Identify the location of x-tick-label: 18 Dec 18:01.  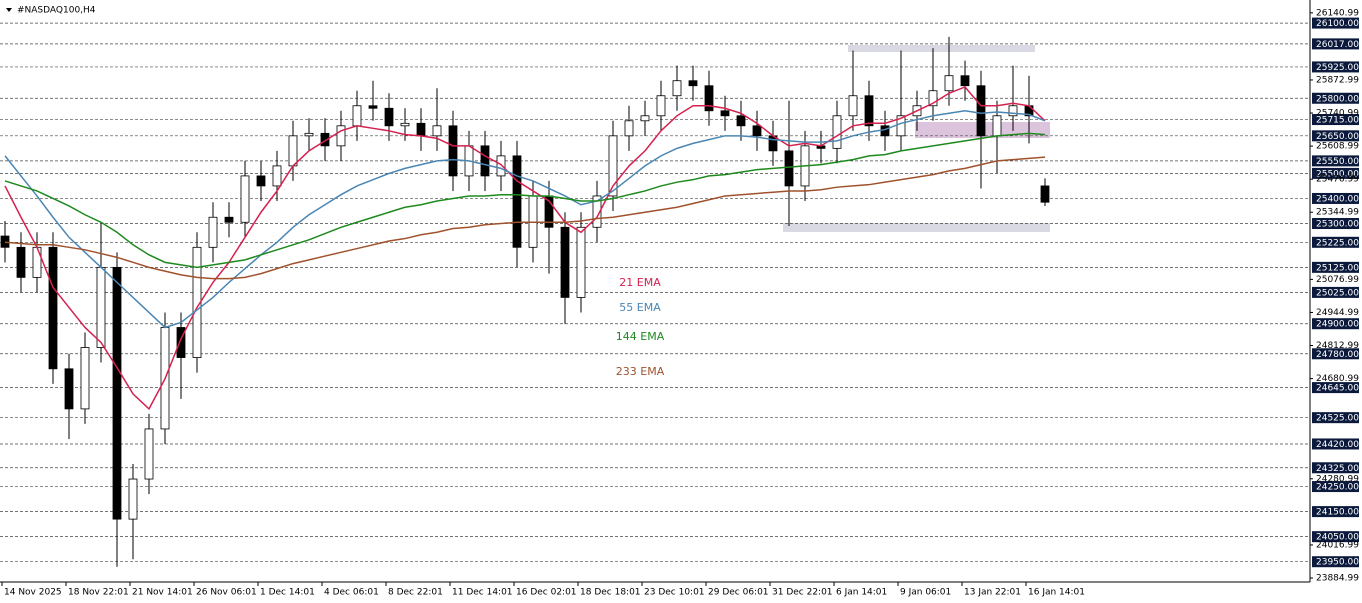
(610, 593).